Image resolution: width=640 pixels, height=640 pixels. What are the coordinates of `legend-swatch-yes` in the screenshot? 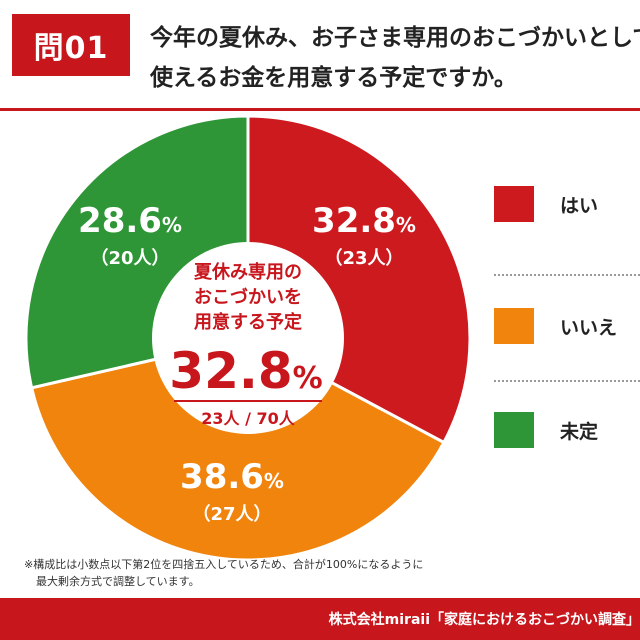 It's located at (514, 204).